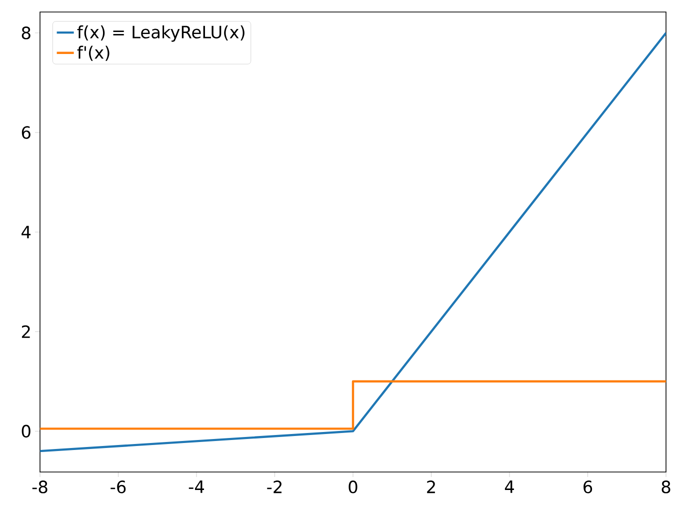  Describe the element at coordinates (118, 487) in the screenshot. I see `x-tick-label: -6` at that location.